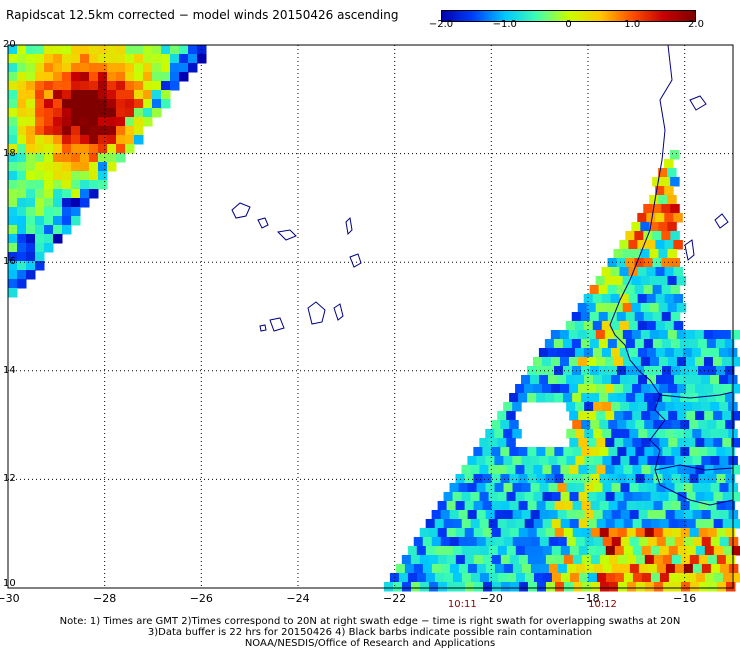 The width and height of the screenshot is (740, 650). What do you see at coordinates (9, 479) in the screenshot?
I see `latitude-label: 12` at bounding box center [9, 479].